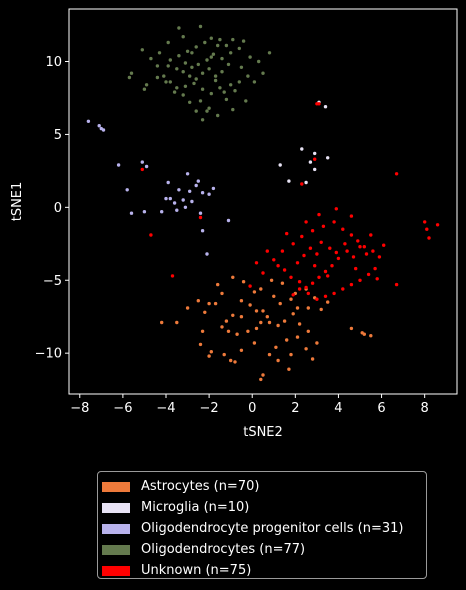 This screenshot has height=590, width=466. What do you see at coordinates (58, 208) in the screenshot?
I see `y-tick-label: 0` at bounding box center [58, 208].